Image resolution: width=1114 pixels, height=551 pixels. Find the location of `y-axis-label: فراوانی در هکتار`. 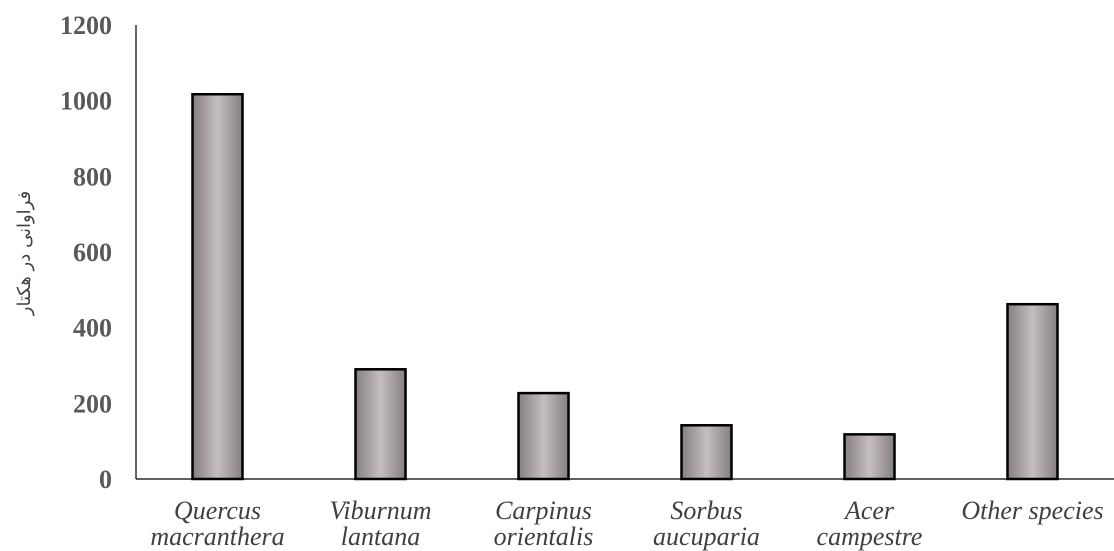

y-axis-label: فراوانی در هکتار is located at coordinates (24, 253).